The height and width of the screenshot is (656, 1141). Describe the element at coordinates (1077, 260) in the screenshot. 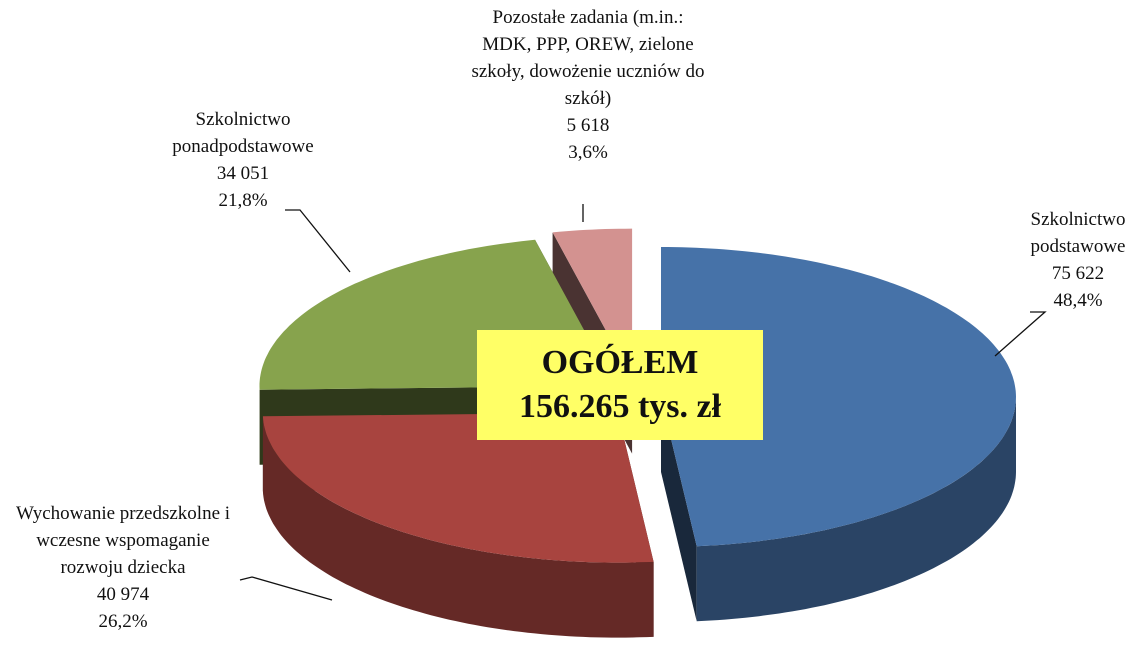

I see `slice-label: Szkolnictwo podstawowe 75 622 48,4%` at that location.